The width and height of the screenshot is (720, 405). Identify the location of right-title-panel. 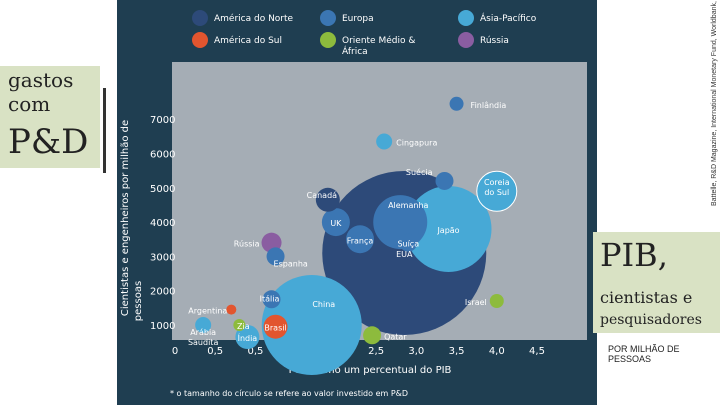
(656, 282).